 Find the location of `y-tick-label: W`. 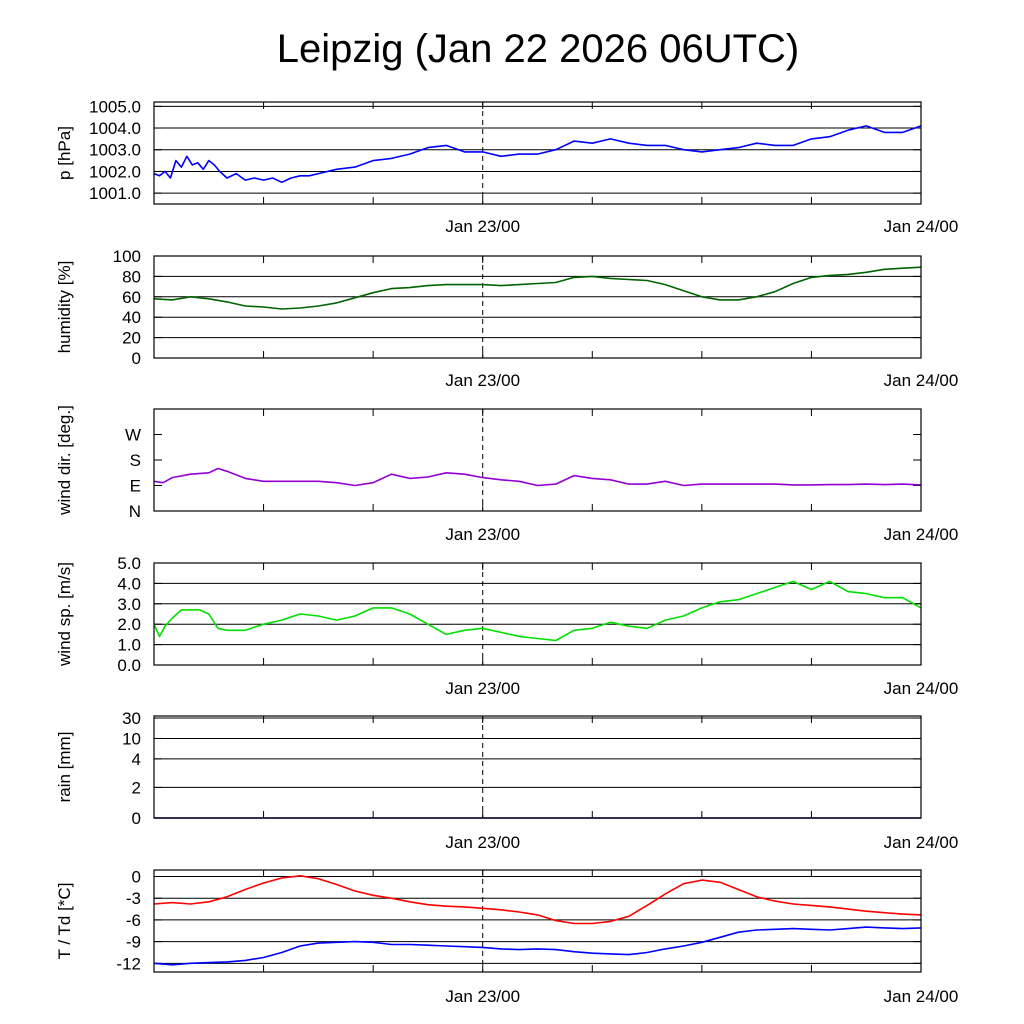

y-tick-label: W is located at coordinates (133, 435).